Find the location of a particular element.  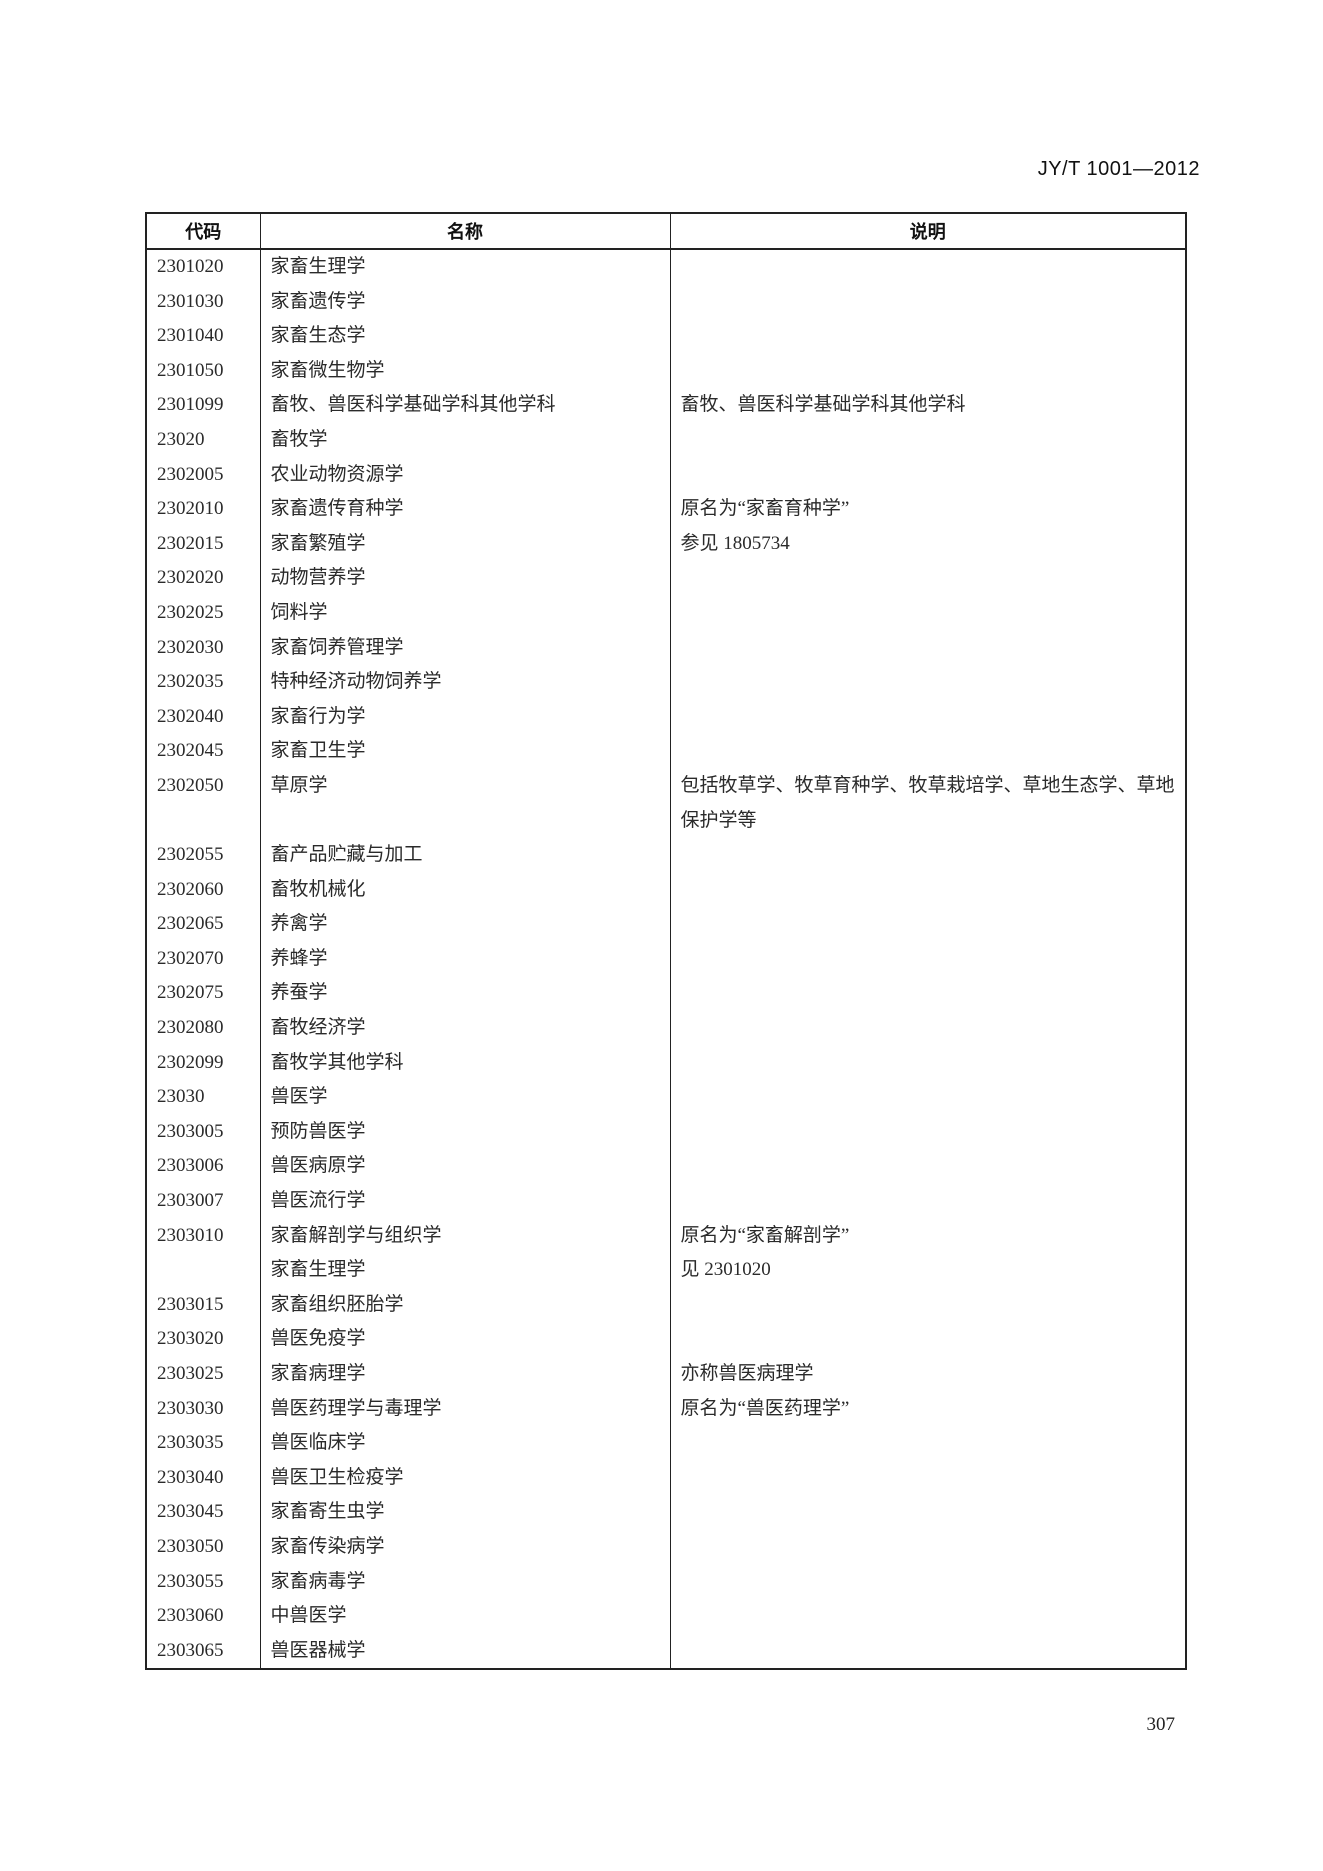

cell-note: 参见 1805734 is located at coordinates (735, 543).